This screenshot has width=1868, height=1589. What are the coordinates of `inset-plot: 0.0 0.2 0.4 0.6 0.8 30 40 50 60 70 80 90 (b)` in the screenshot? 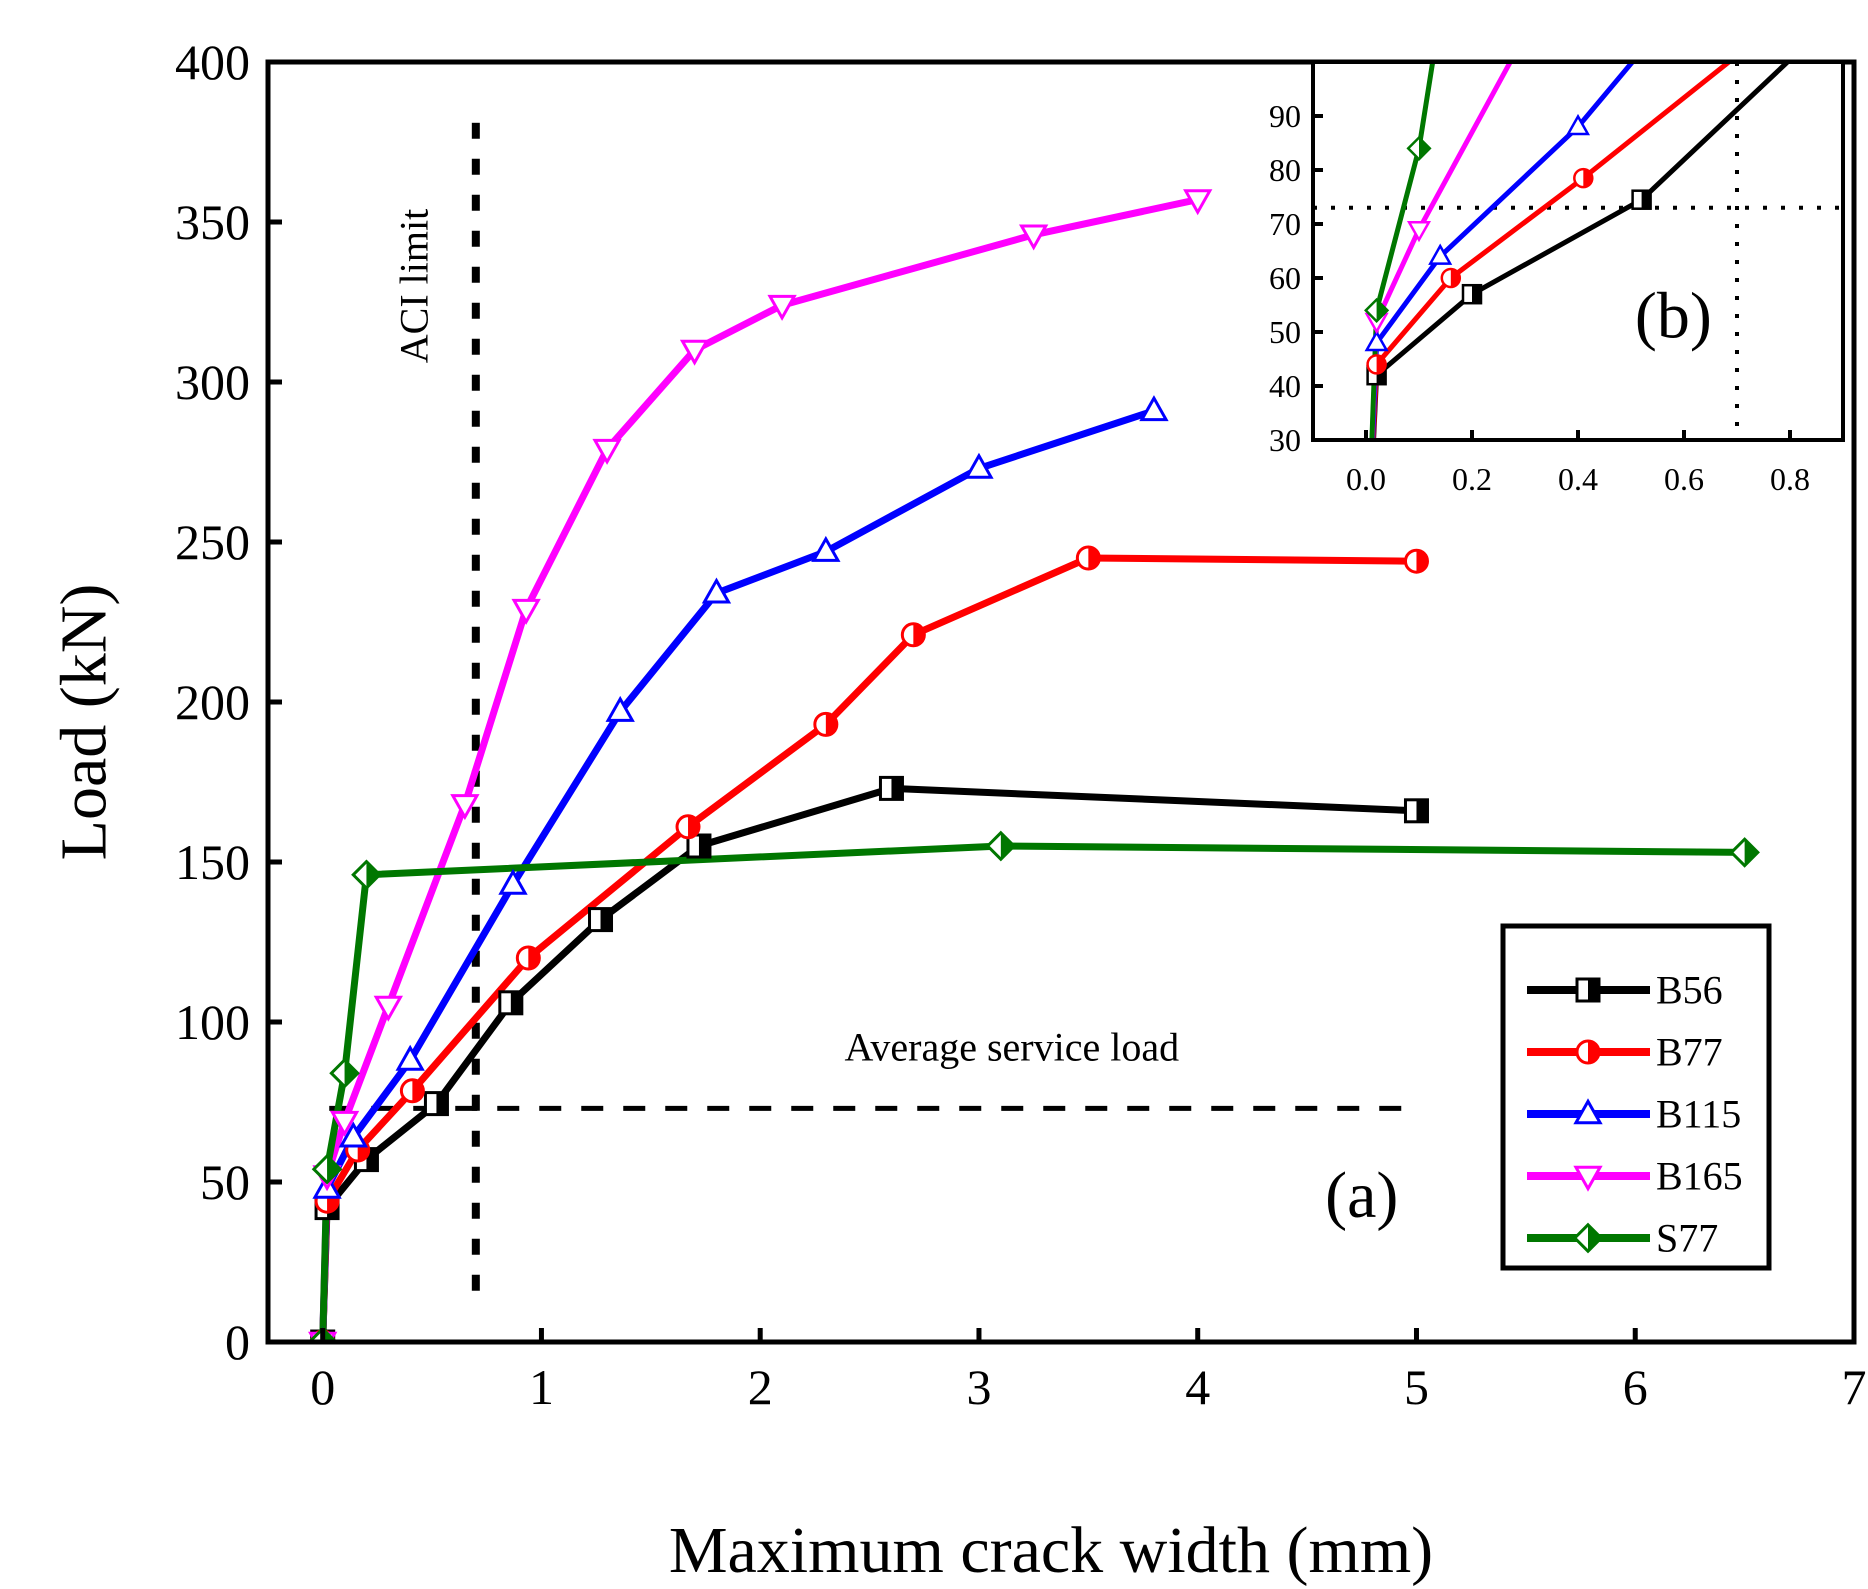 It's located at (1557, 278).